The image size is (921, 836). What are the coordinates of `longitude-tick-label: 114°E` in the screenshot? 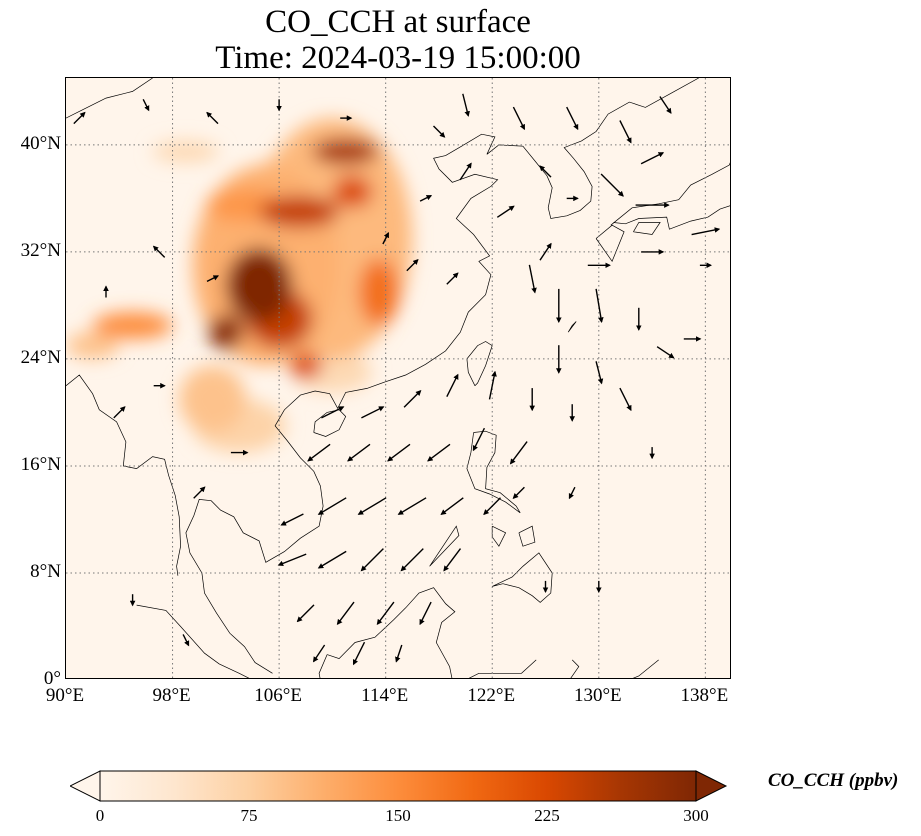 It's located at (385, 695).